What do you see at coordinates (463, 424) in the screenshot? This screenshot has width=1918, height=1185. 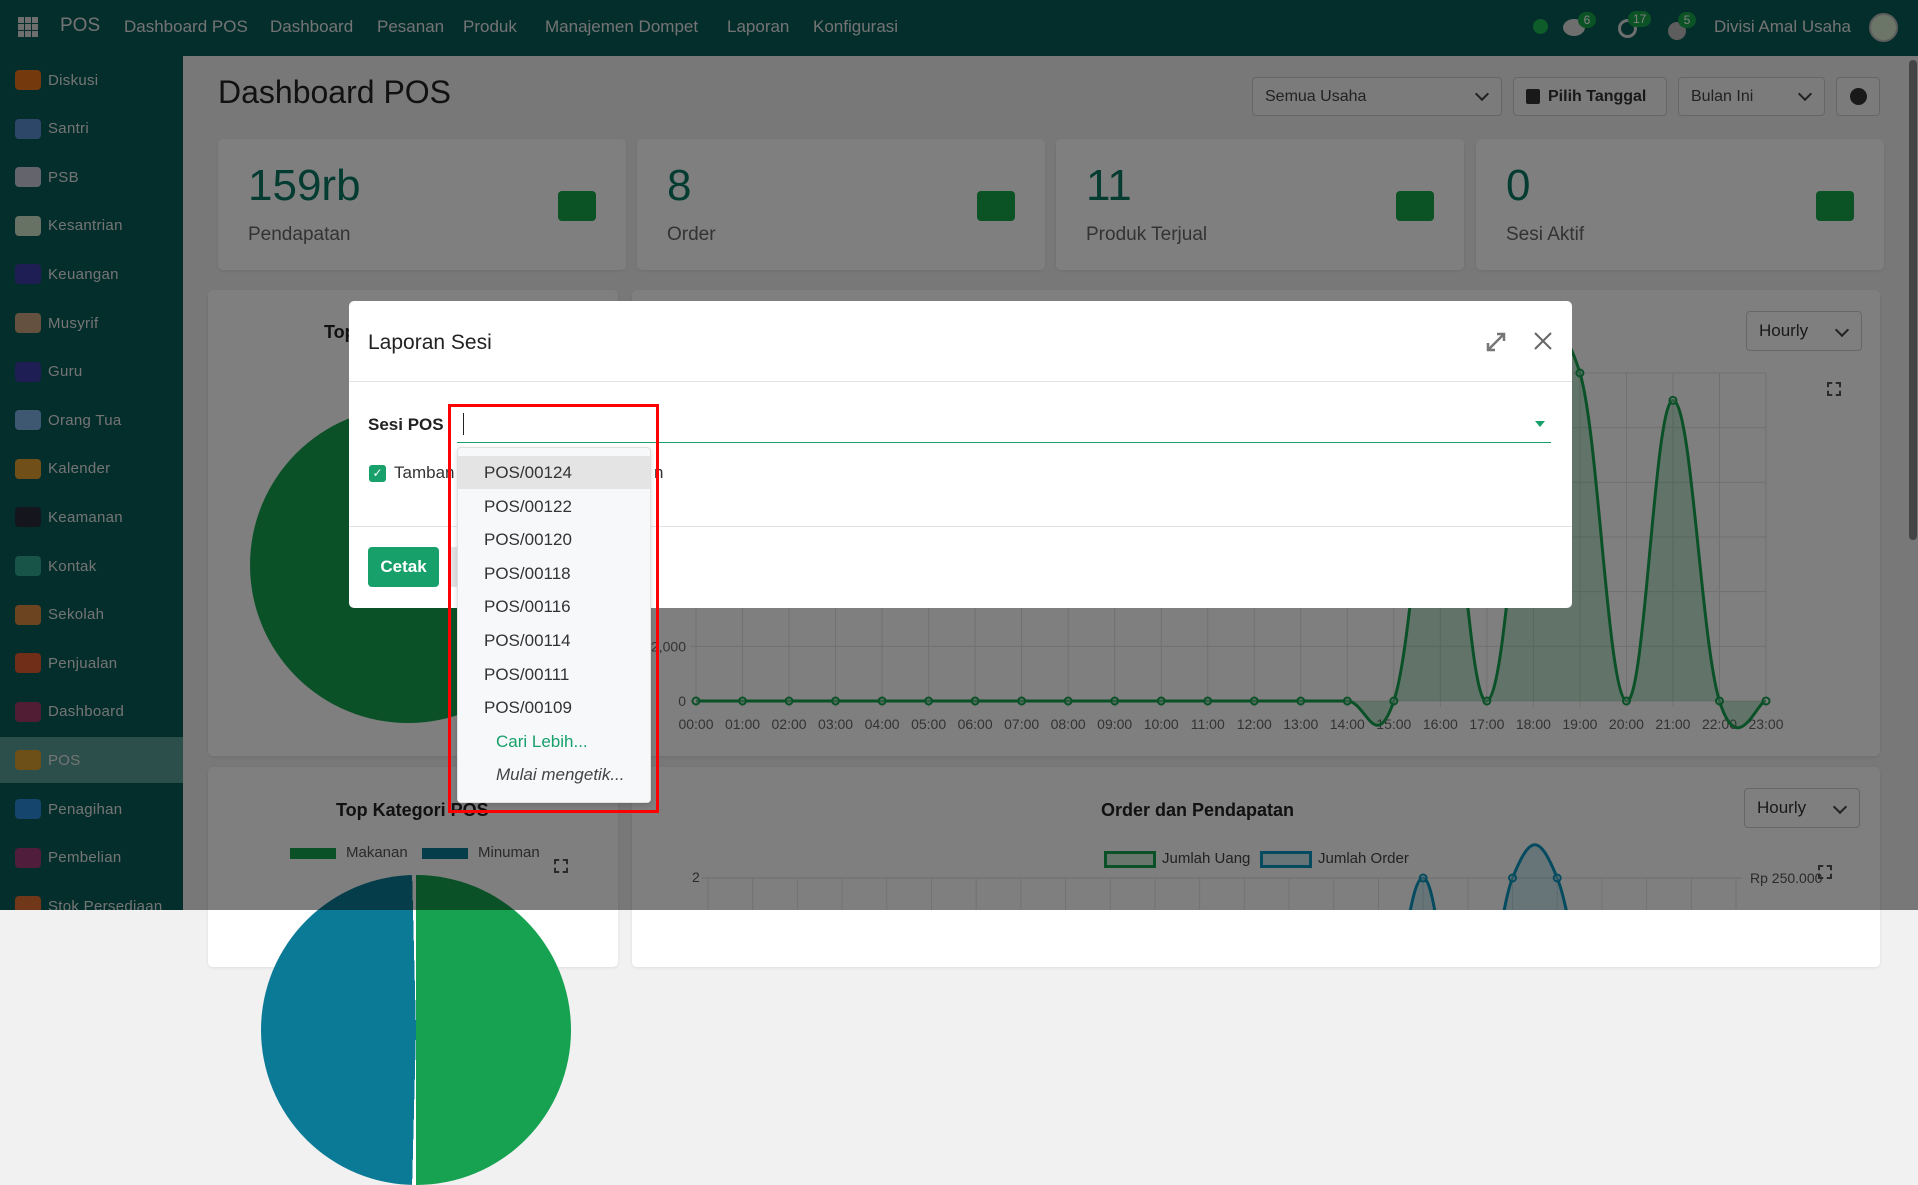 I see `text-cursor` at bounding box center [463, 424].